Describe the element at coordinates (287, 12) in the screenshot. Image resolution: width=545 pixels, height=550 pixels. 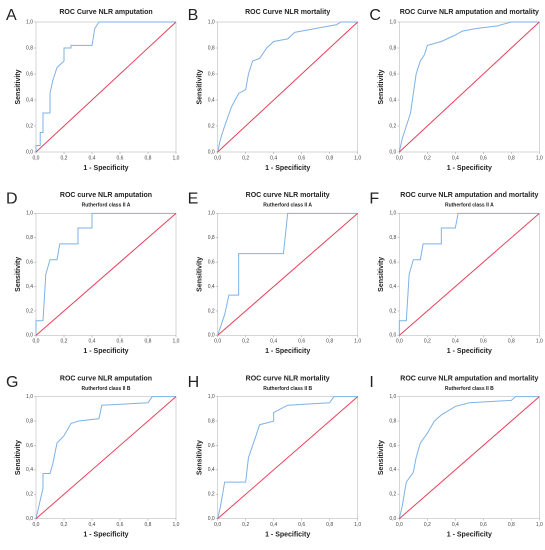
I see `chart-title: ROC Curve NLR mortality` at that location.